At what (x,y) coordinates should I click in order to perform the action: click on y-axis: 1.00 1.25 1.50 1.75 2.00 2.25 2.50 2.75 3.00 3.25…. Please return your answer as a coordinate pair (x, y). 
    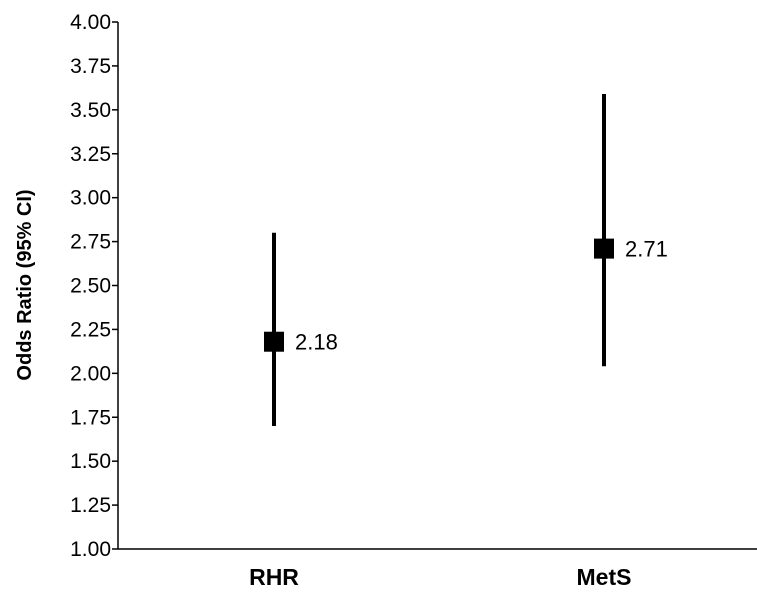
    Looking at the image, I should click on (94, 286).